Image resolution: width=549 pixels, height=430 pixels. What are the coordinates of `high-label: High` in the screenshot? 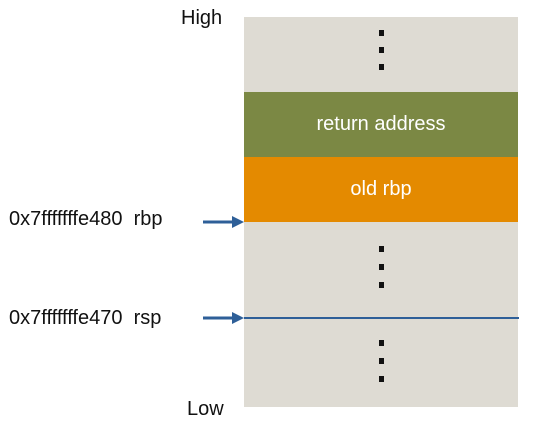 It's located at (202, 18).